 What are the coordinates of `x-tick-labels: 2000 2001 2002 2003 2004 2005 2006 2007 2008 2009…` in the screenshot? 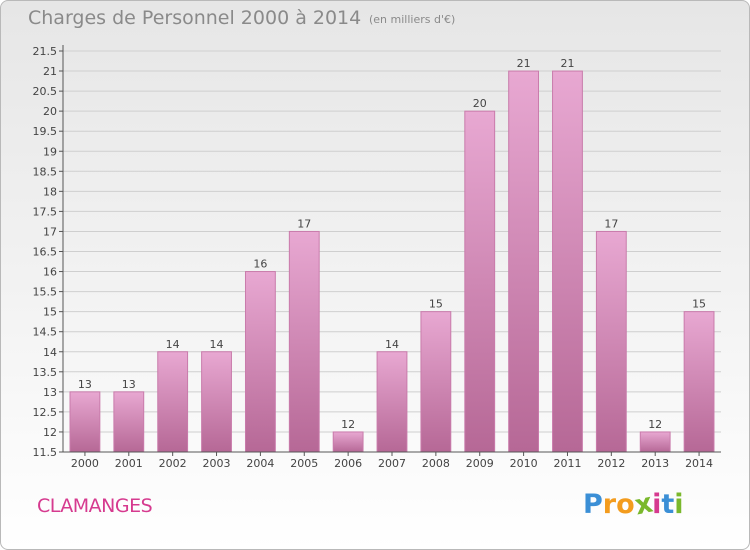 It's located at (392, 461).